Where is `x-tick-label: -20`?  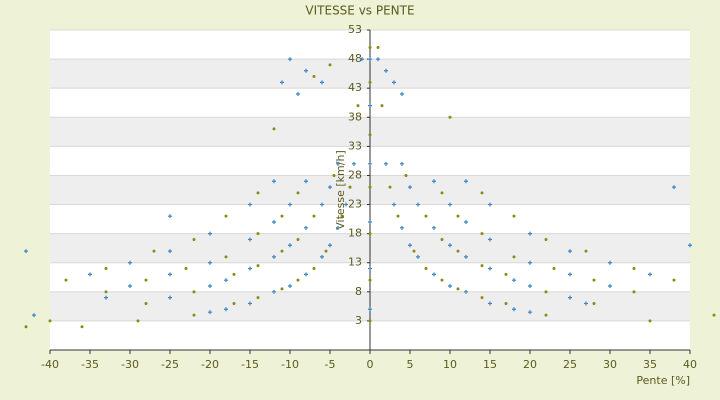
x-tick-label: -20 is located at coordinates (210, 364).